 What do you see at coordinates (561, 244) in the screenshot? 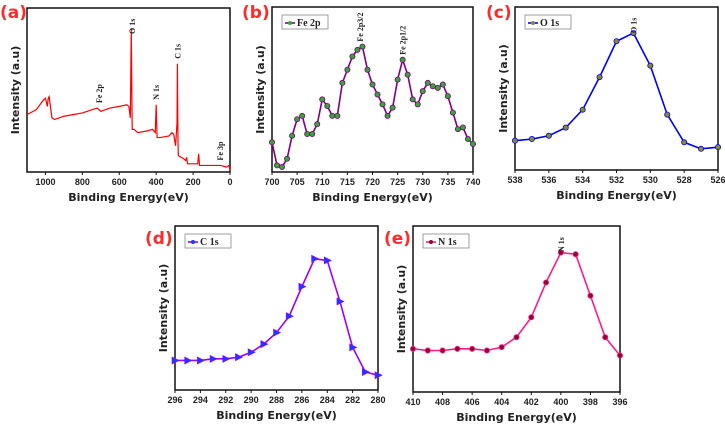
I see `peak-annotation: N 1s` at bounding box center [561, 244].